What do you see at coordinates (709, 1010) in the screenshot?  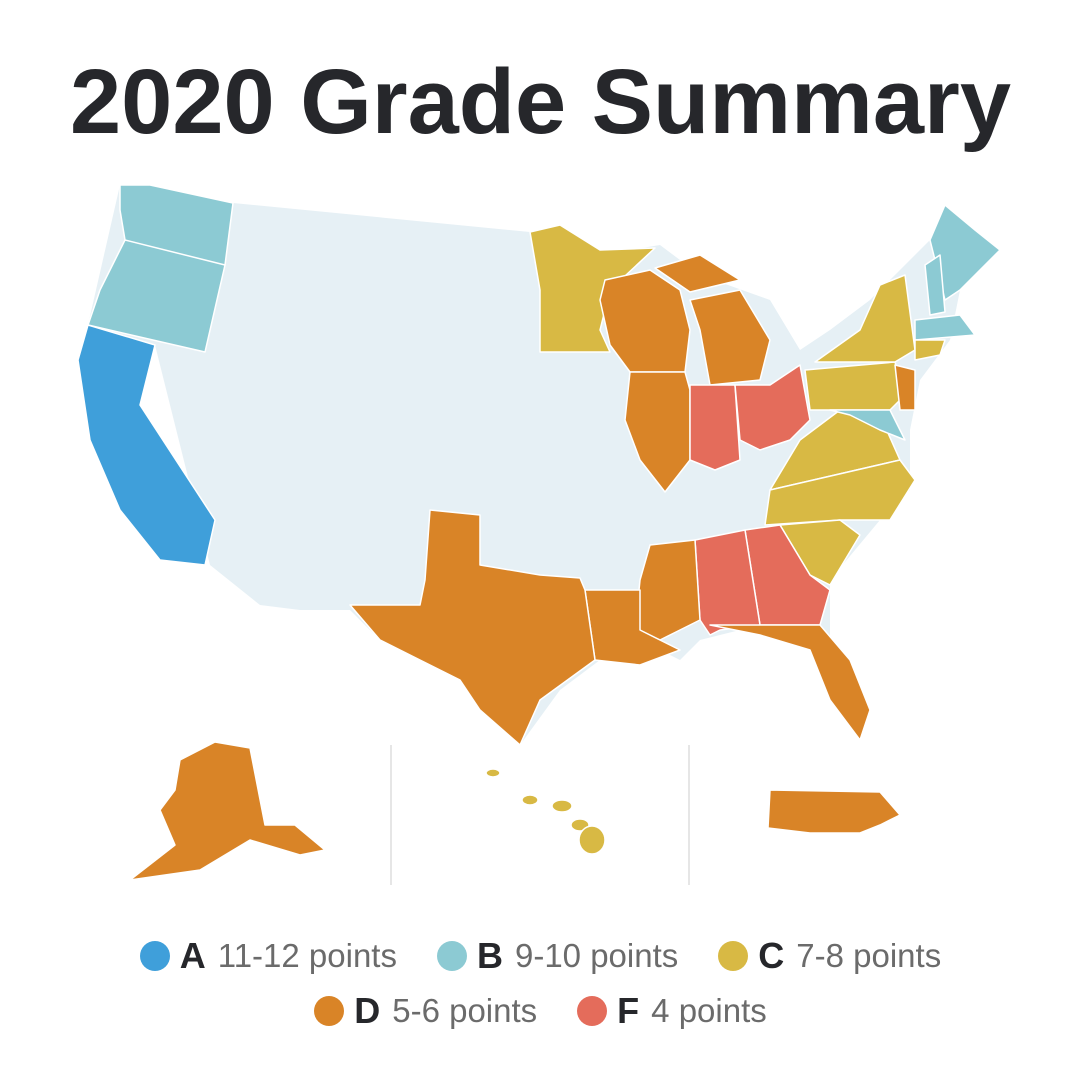 I see `legend-label: 4 points` at bounding box center [709, 1010].